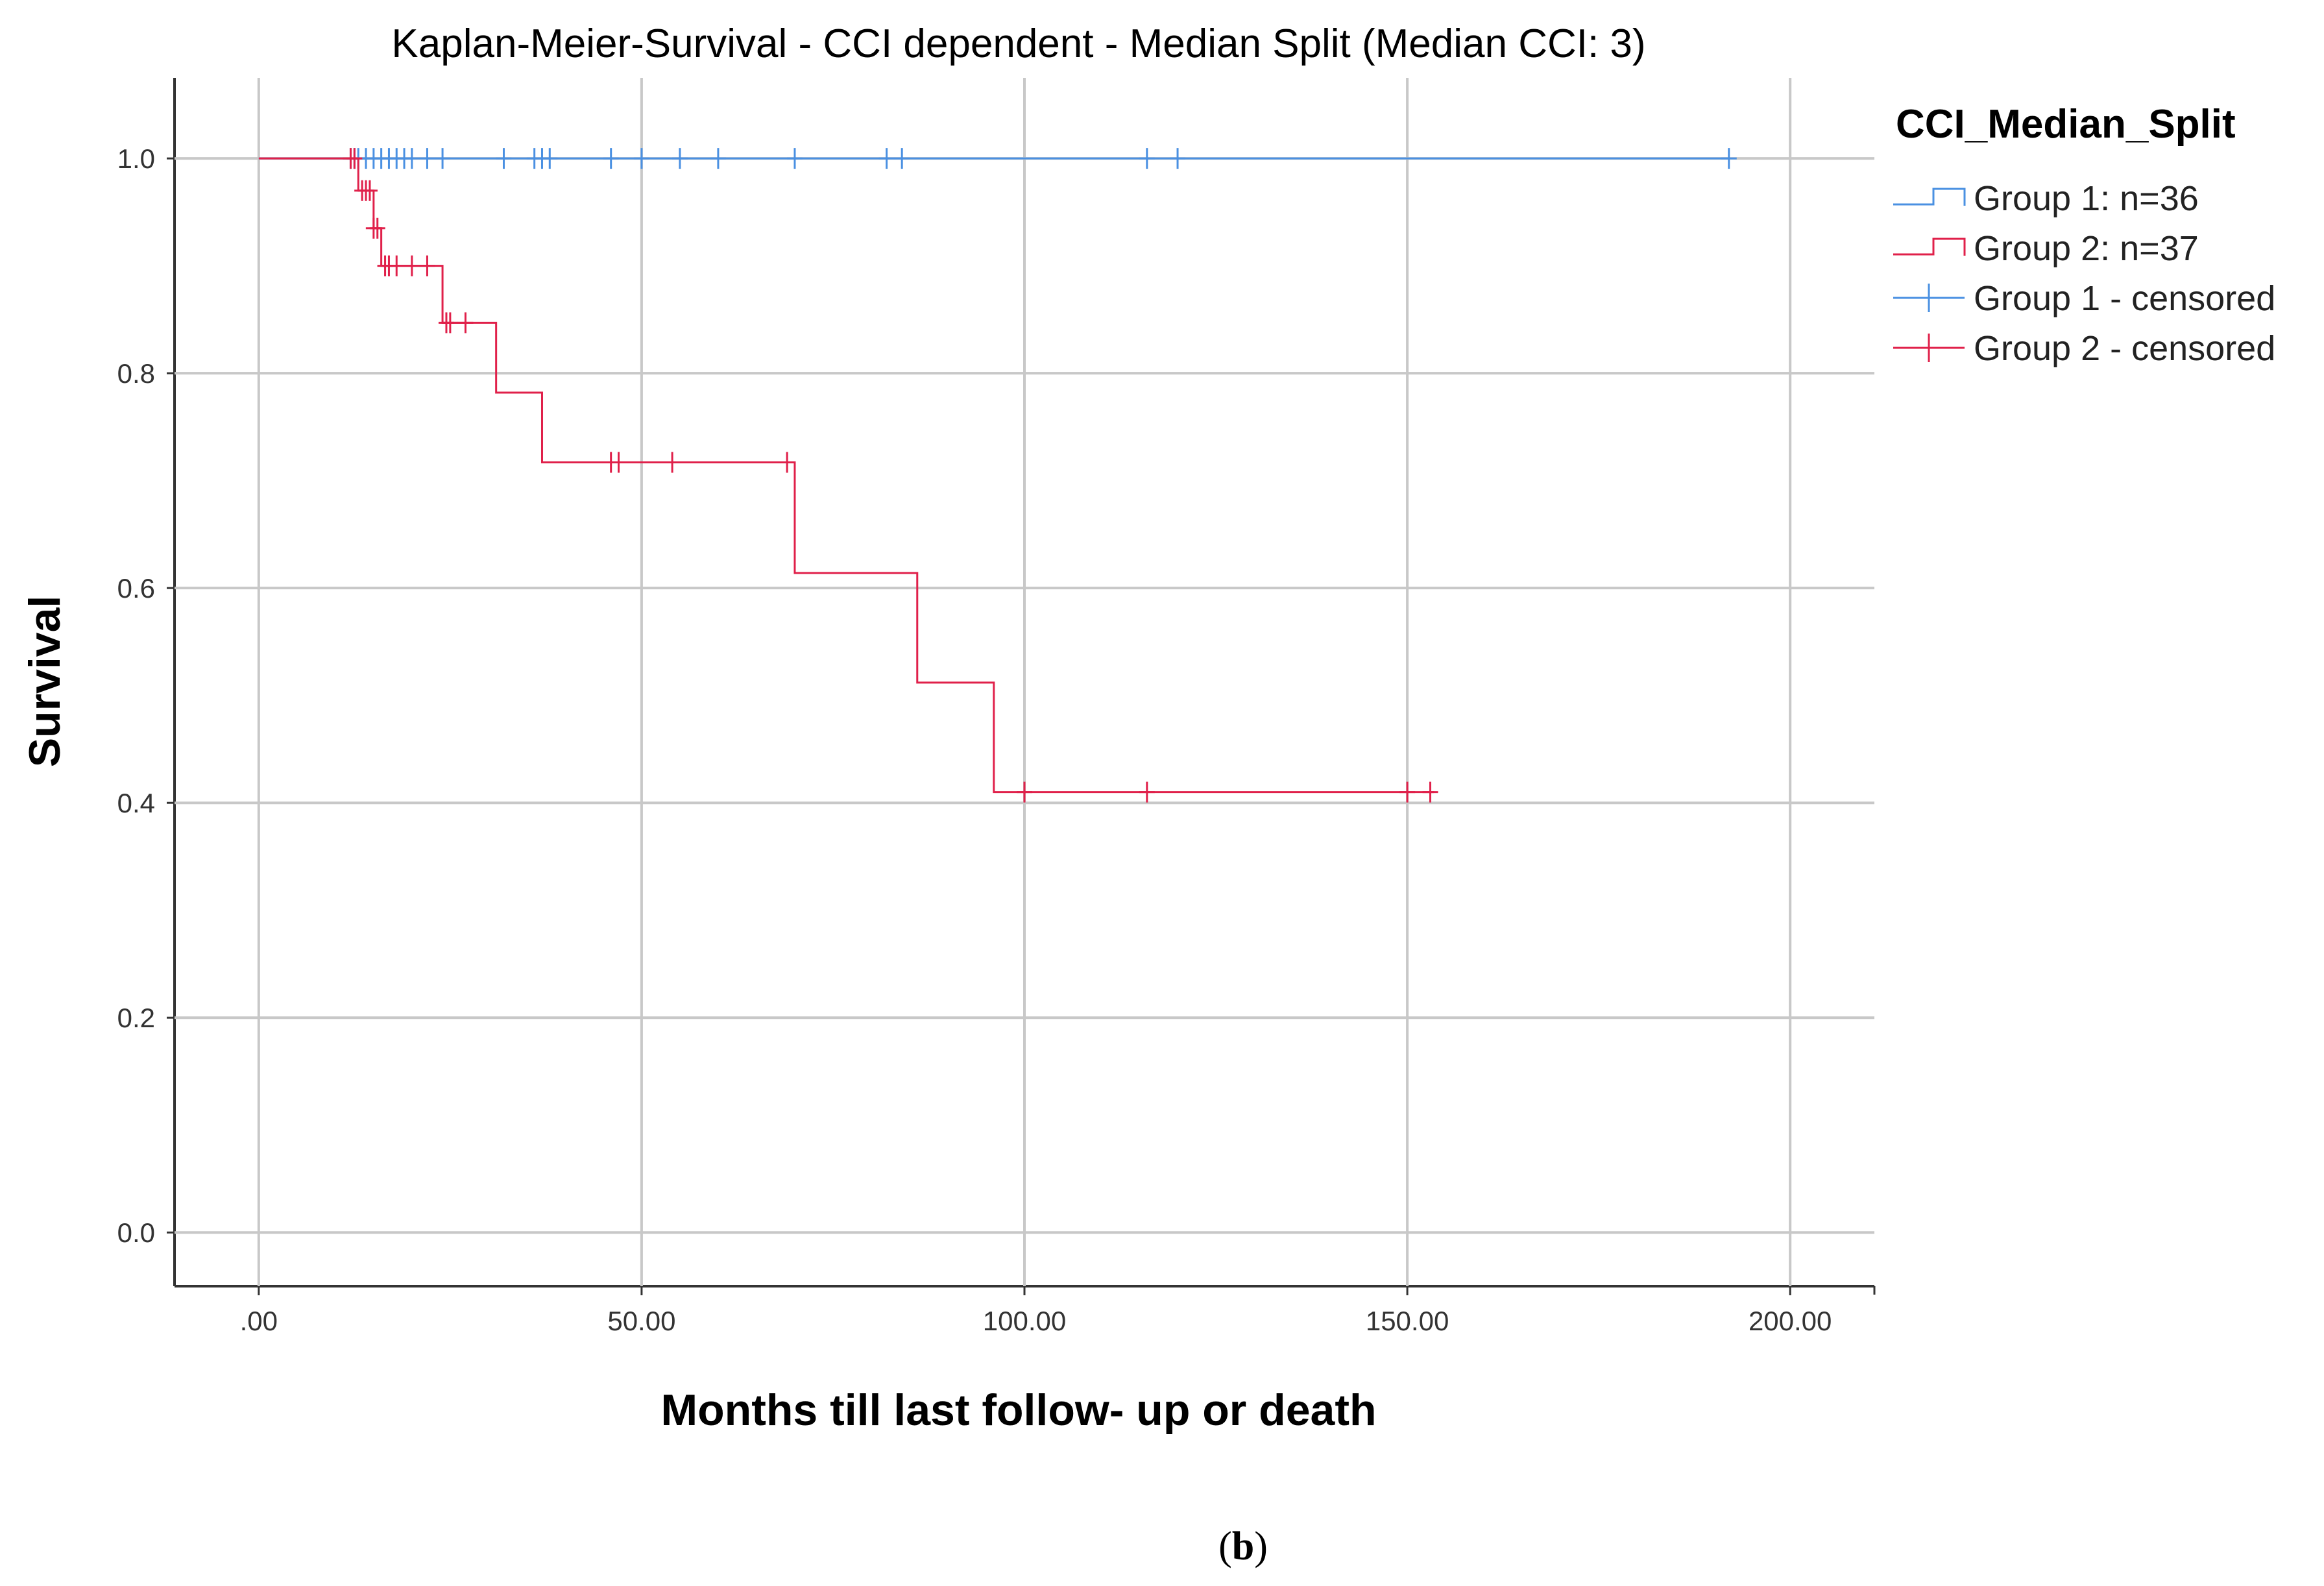 The image size is (2324, 1586). Describe the element at coordinates (2124, 348) in the screenshot. I see `legend-label: Group 2 - censored` at that location.